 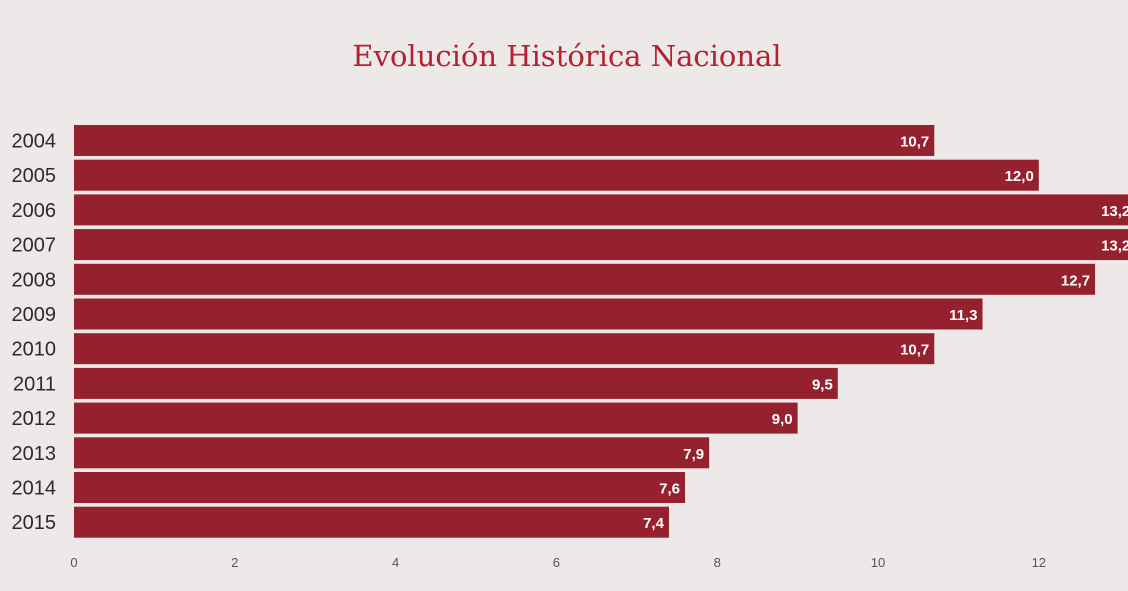 I want to click on category-label-2008: 2008, so click(x=34, y=280).